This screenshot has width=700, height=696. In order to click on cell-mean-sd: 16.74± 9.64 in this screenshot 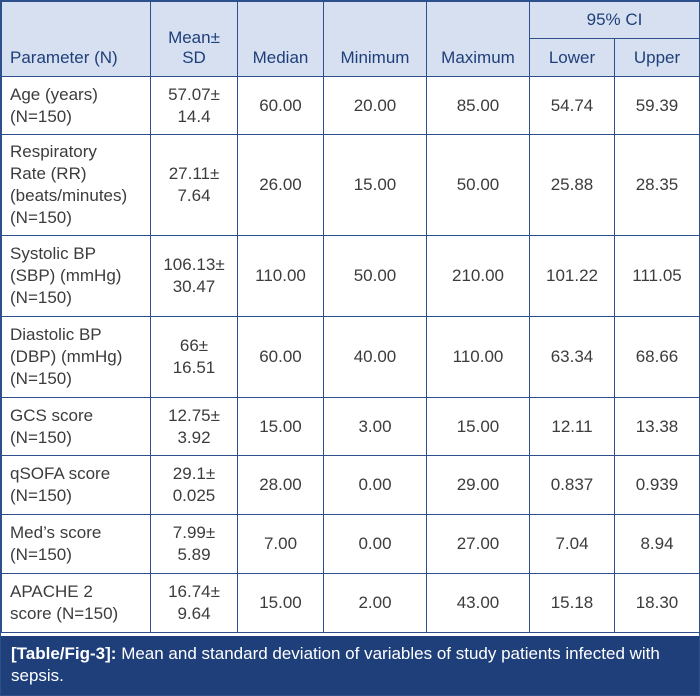, I will do `click(194, 603)`.